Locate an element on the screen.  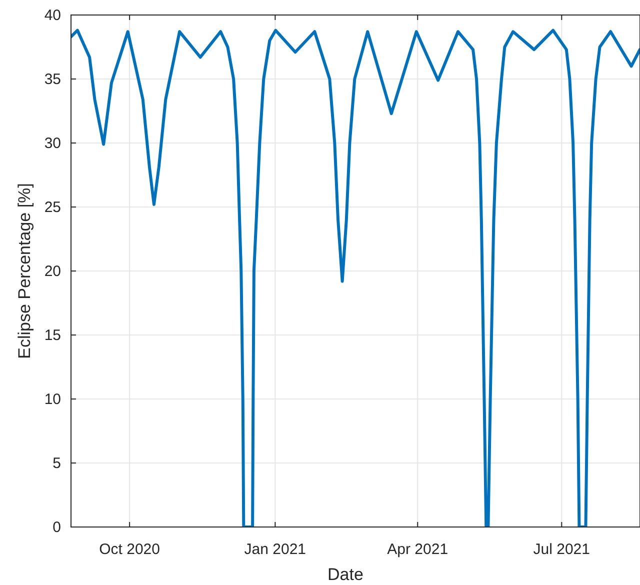
y-tick-label: 10 is located at coordinates (52, 399).